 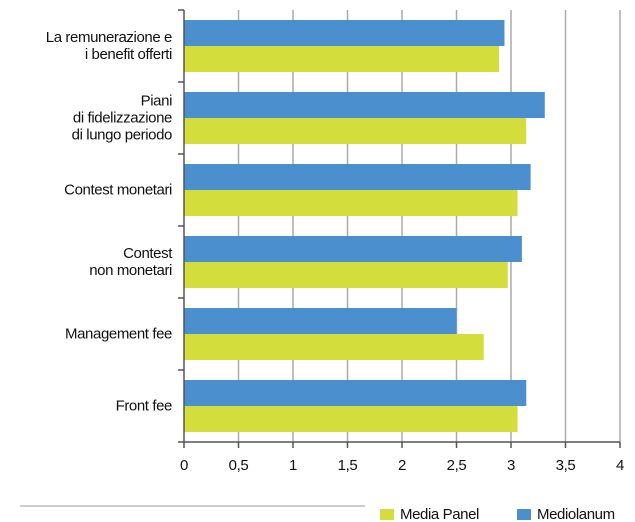 I want to click on legend-label: Media Panel, so click(x=439, y=514).